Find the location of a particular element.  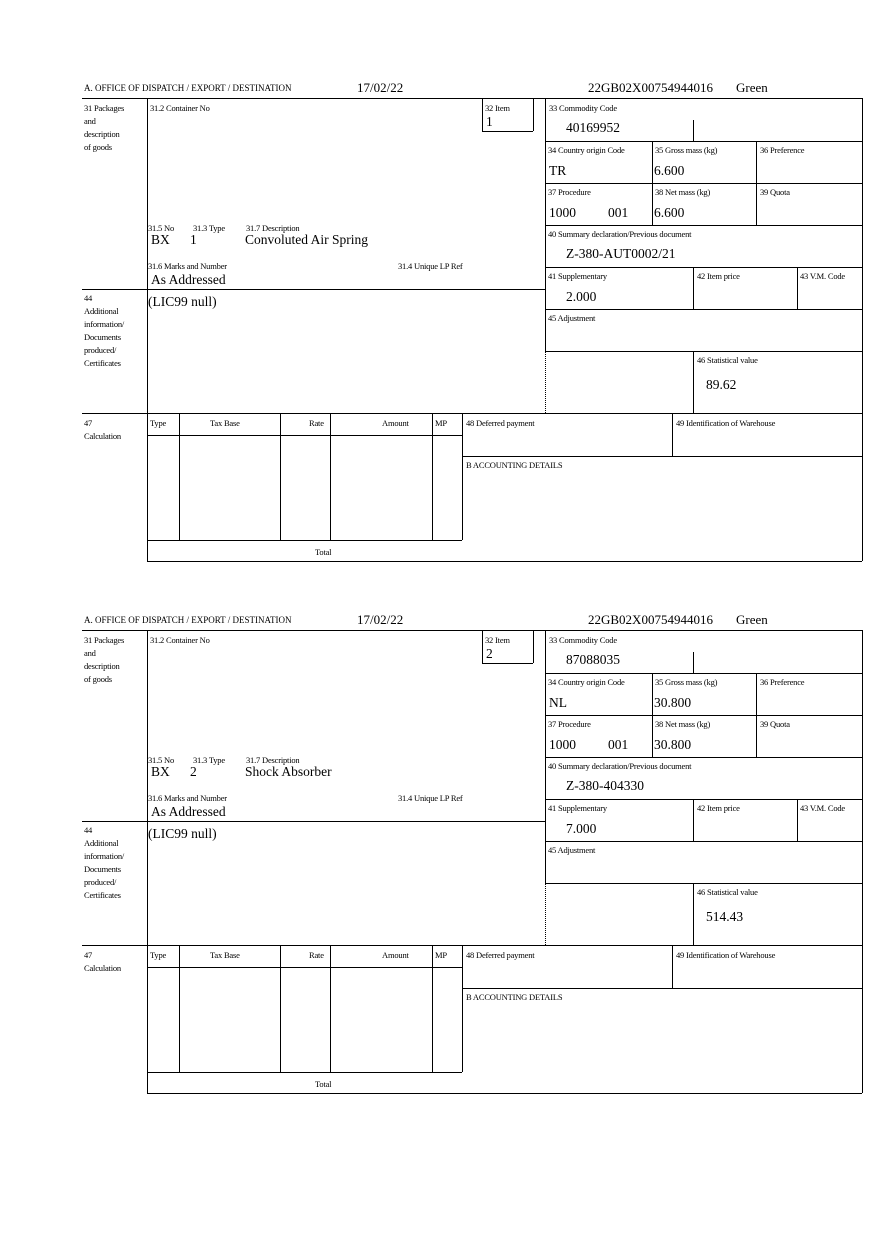

commodity-code: 40169952 is located at coordinates (593, 127).